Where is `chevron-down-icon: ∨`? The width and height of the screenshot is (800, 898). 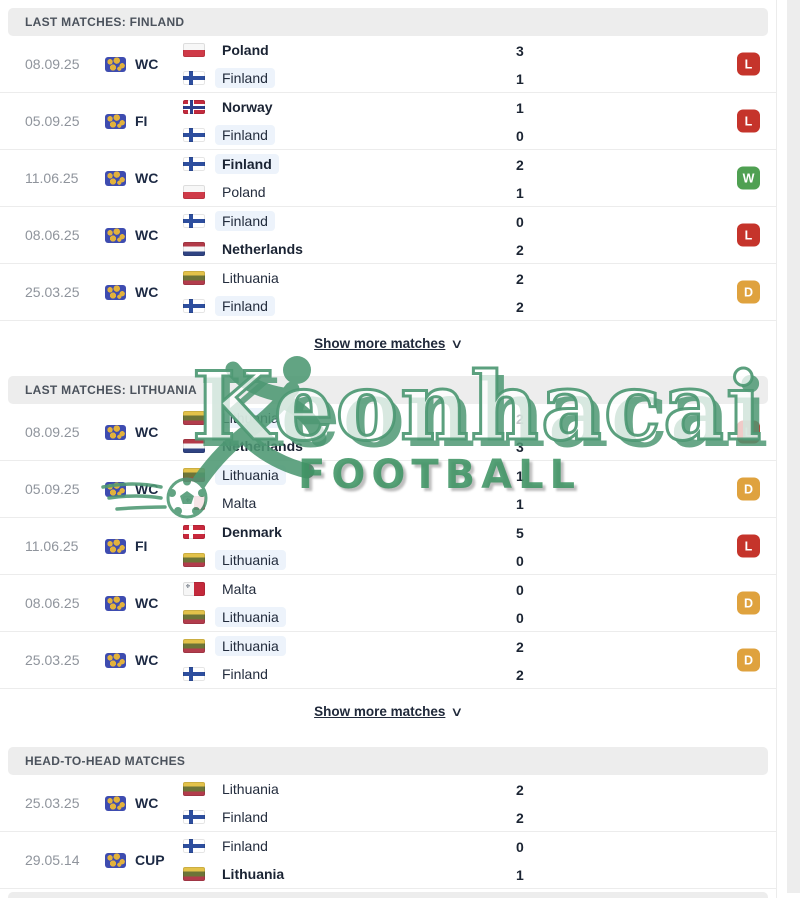 chevron-down-icon: ∨ is located at coordinates (457, 343).